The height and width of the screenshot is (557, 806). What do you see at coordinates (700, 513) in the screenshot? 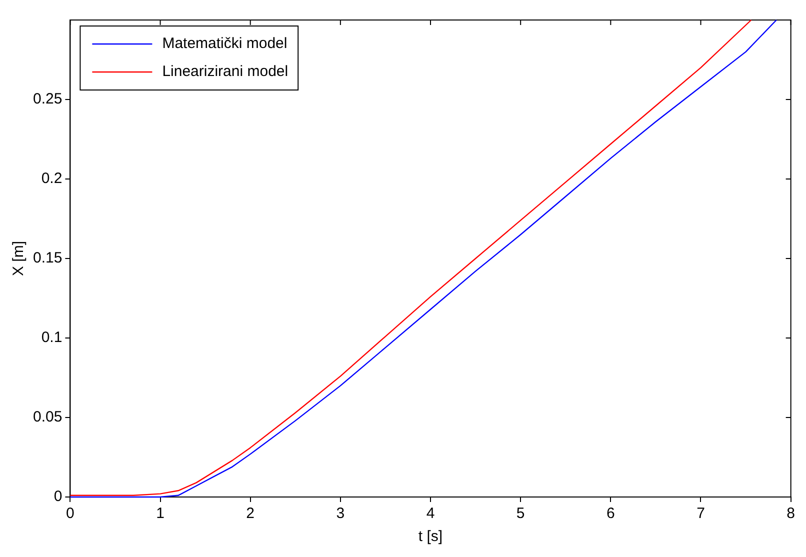
I see `x-tick-label: 7` at bounding box center [700, 513].